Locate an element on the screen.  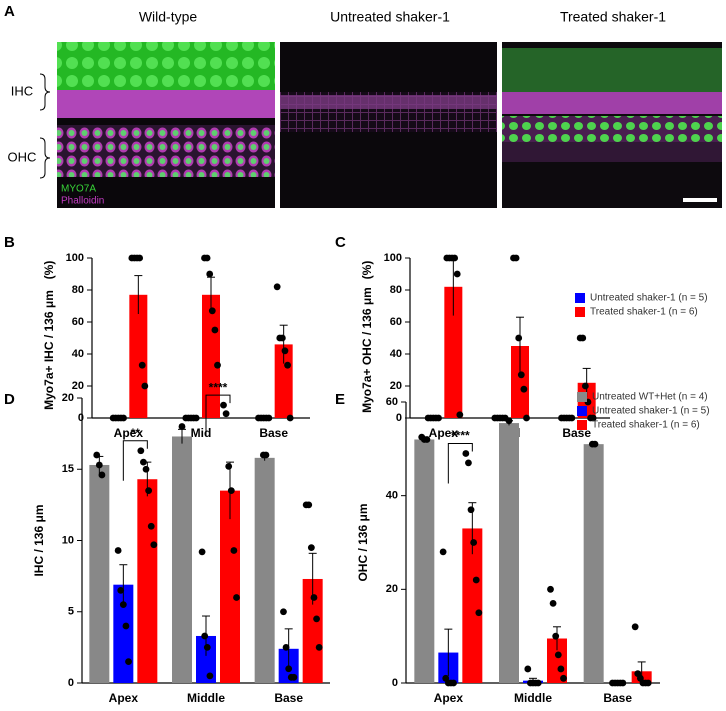
significance-label: **** is located at coordinates (218, 387).